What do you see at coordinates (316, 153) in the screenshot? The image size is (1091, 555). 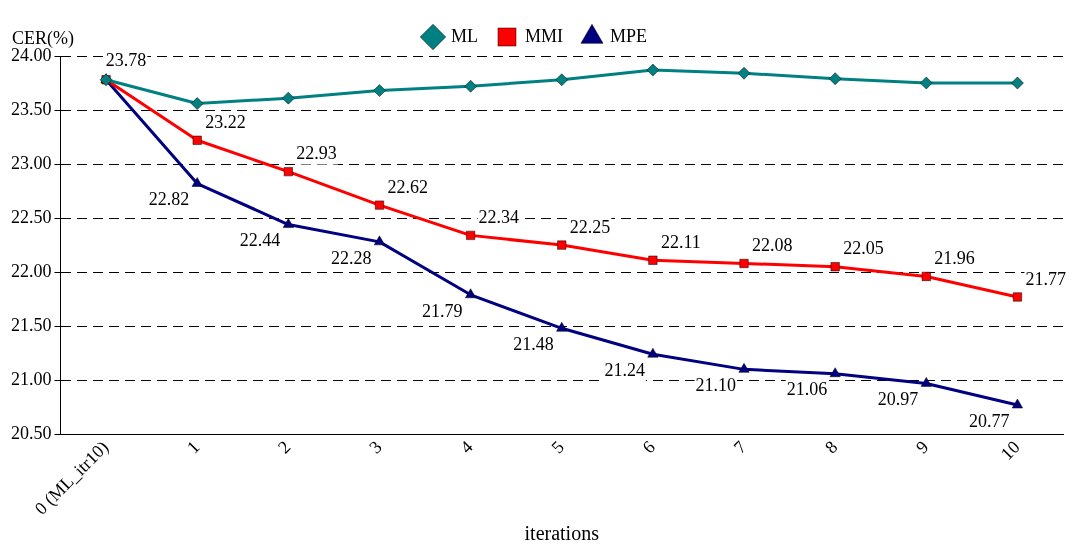 I see `data-label: 22.93` at bounding box center [316, 153].